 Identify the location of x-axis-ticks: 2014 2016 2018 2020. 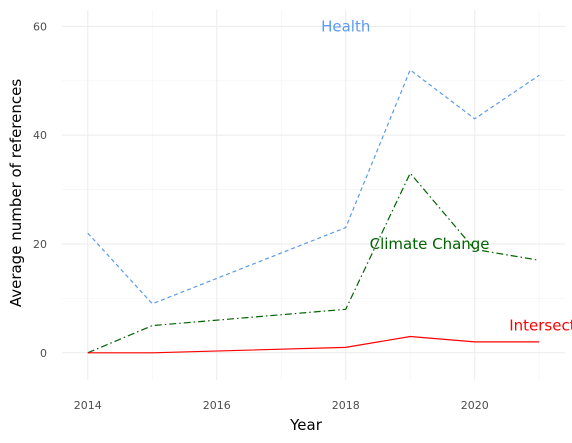
(281, 405).